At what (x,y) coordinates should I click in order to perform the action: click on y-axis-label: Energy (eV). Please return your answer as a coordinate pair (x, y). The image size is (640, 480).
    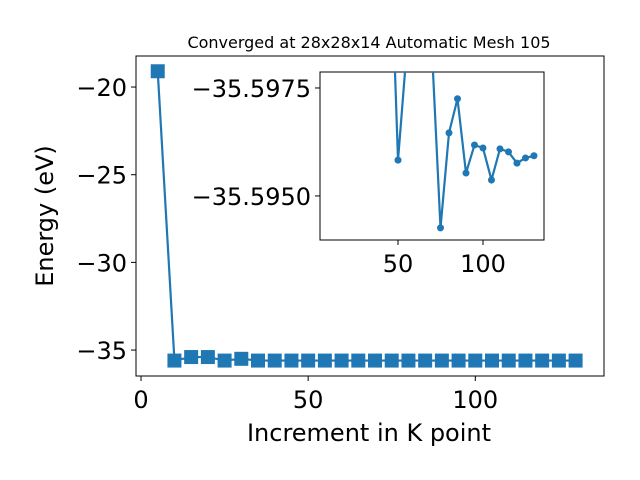
    Looking at the image, I should click on (45, 216).